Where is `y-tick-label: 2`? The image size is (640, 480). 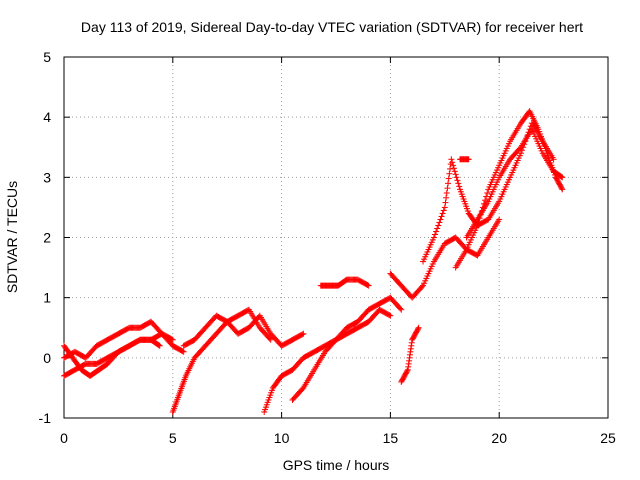
y-tick-label: 2 is located at coordinates (47, 238).